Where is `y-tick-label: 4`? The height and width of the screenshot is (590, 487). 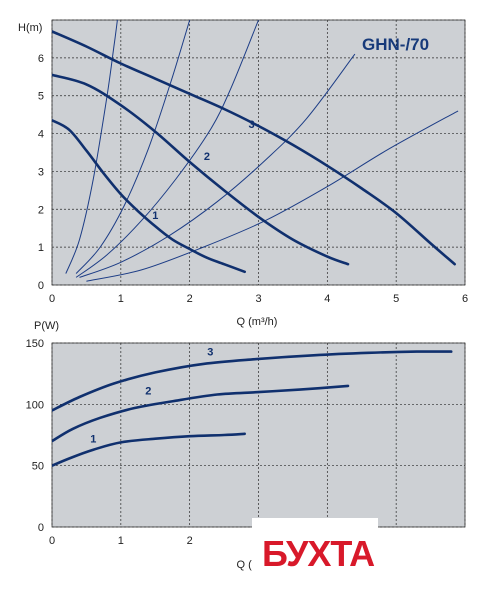
y-tick-label: 4 is located at coordinates (41, 135).